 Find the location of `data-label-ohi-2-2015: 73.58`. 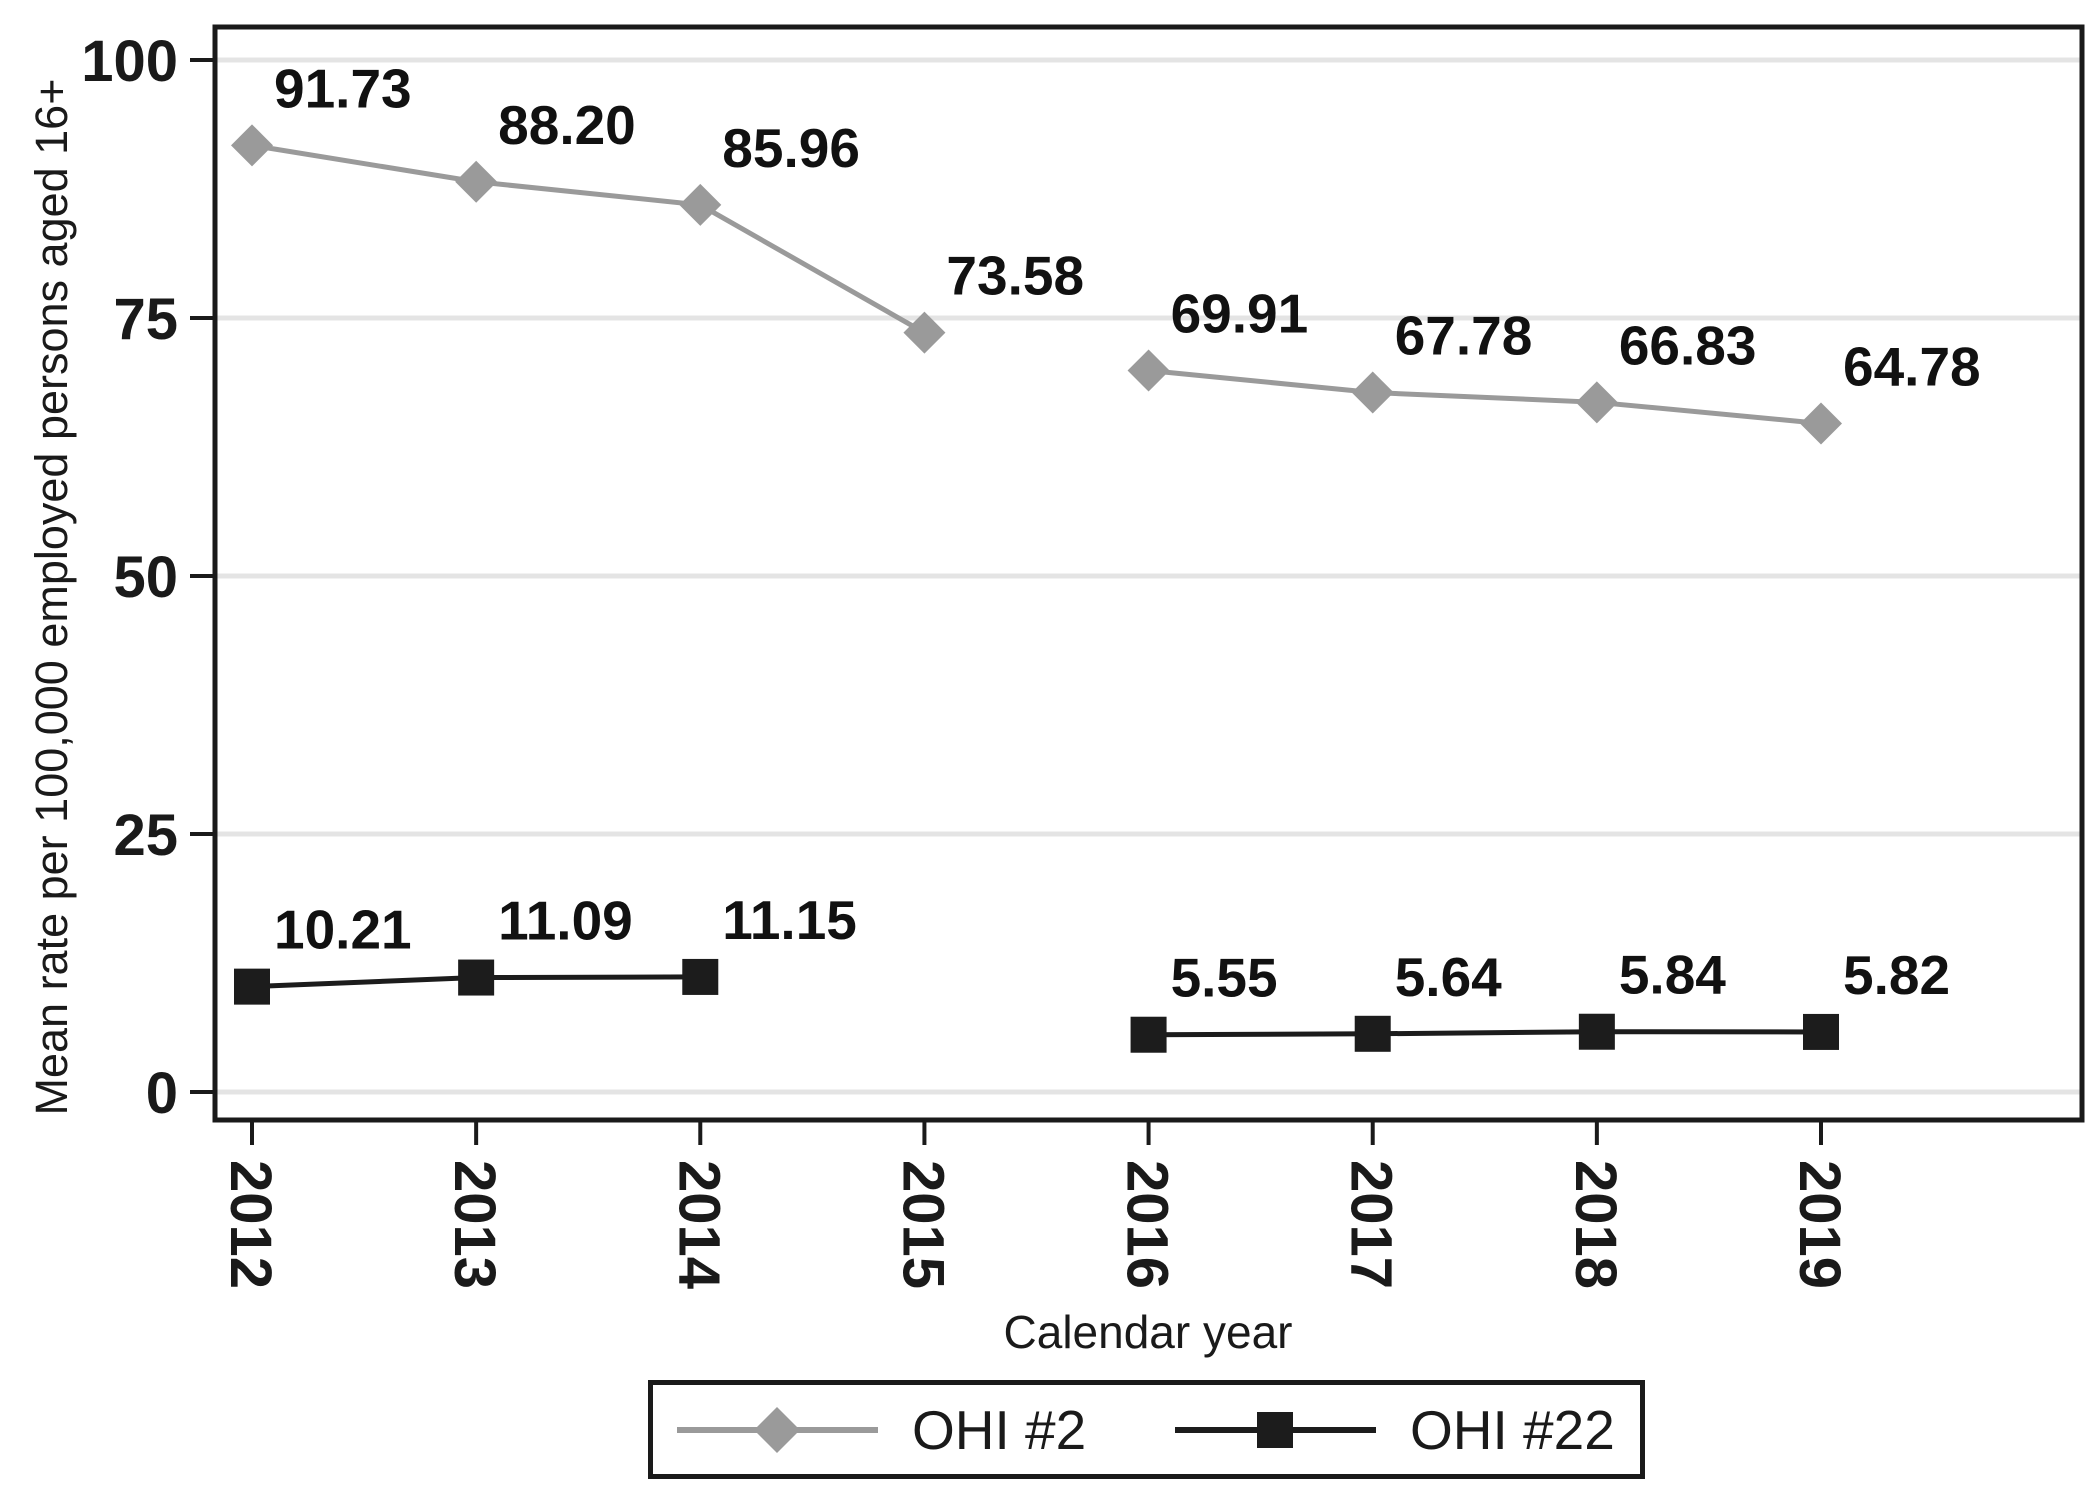

data-label-ohi-2-2015: 73.58 is located at coordinates (1015, 276).